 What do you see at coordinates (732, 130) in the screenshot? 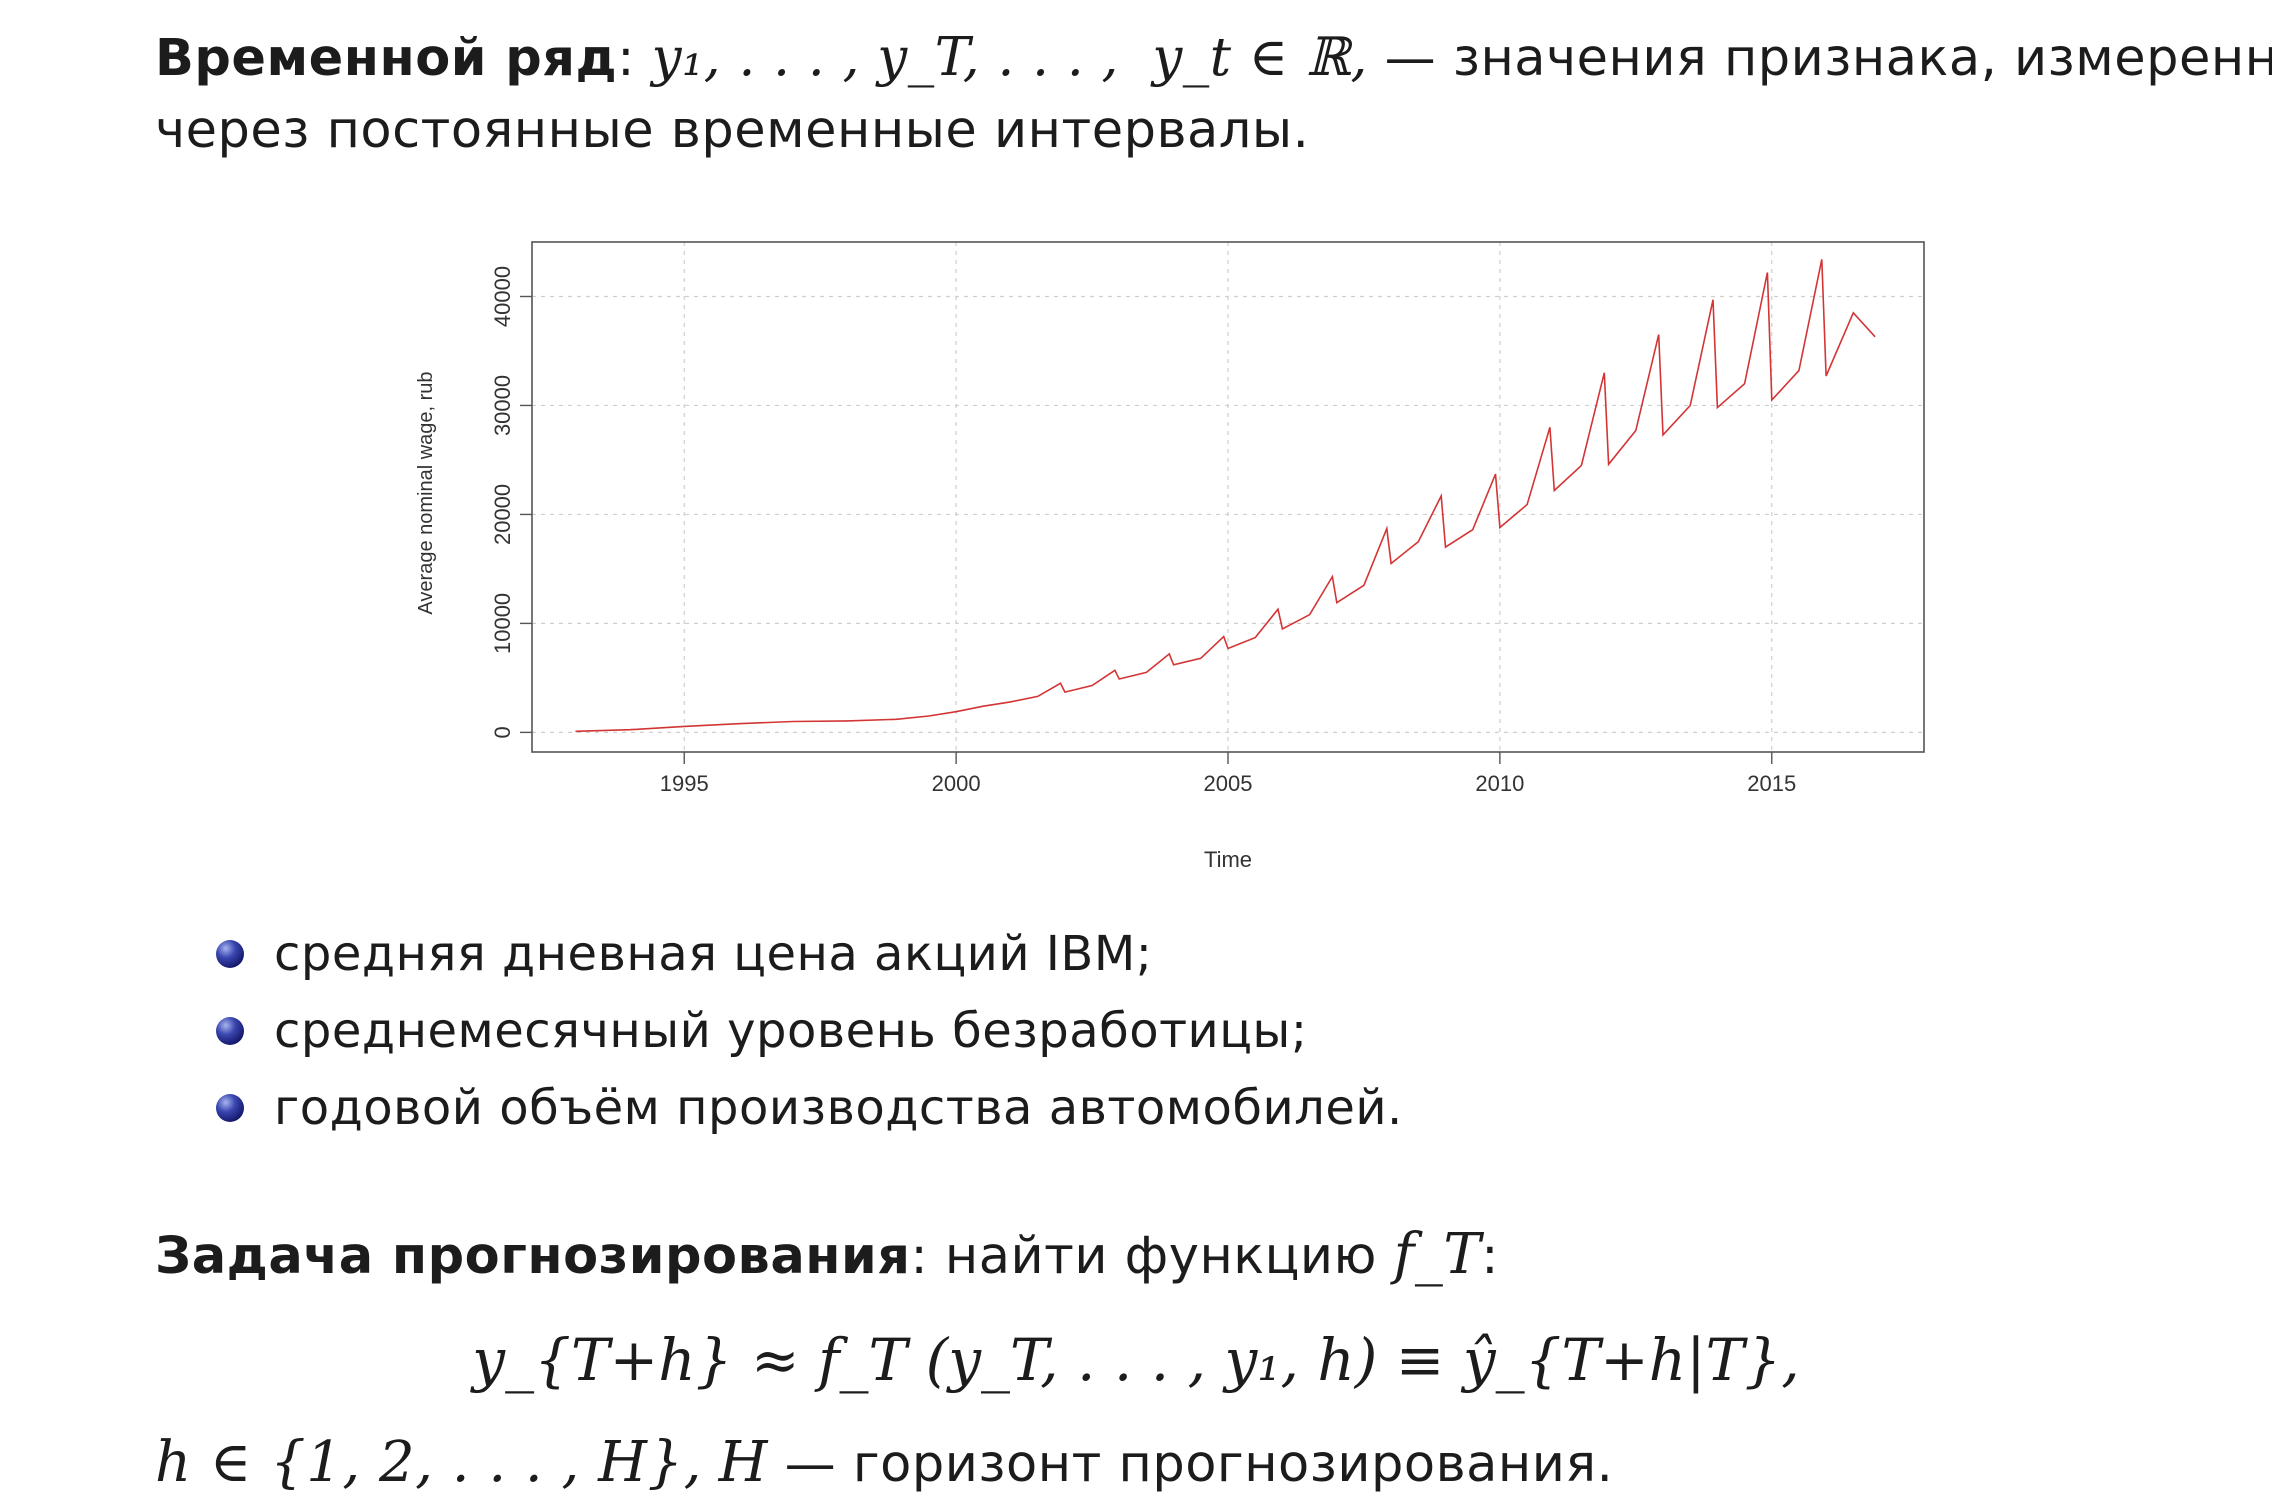
I see `definition-line-2: через постоянные временные интервалы.` at bounding box center [732, 130].